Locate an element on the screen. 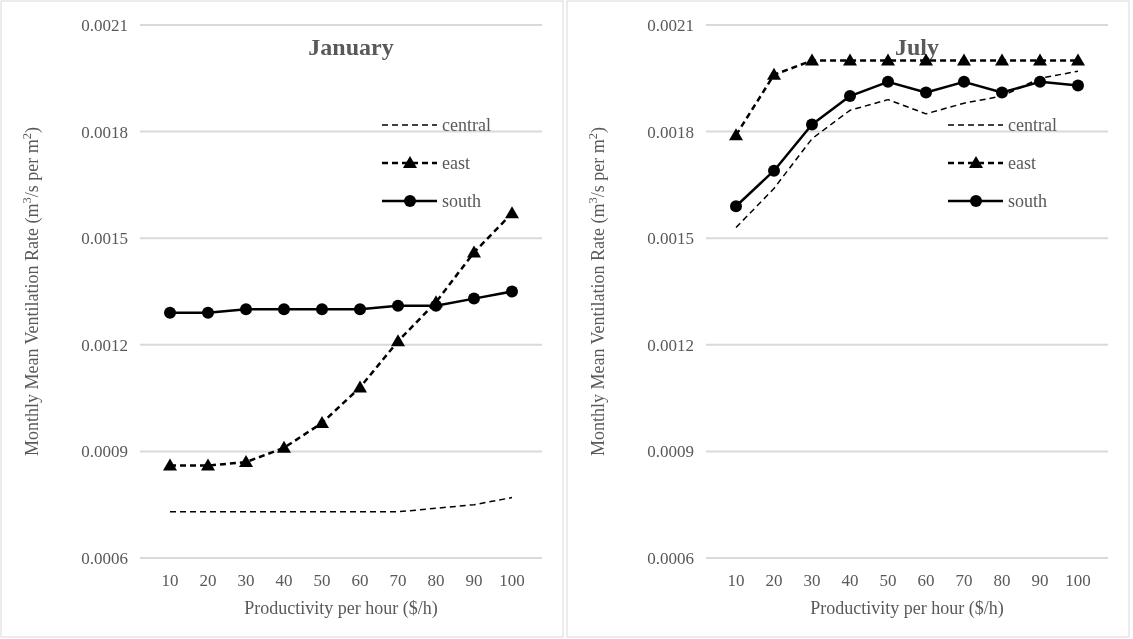 This screenshot has width=1133, height=639. chart-title: July is located at coordinates (917, 47).